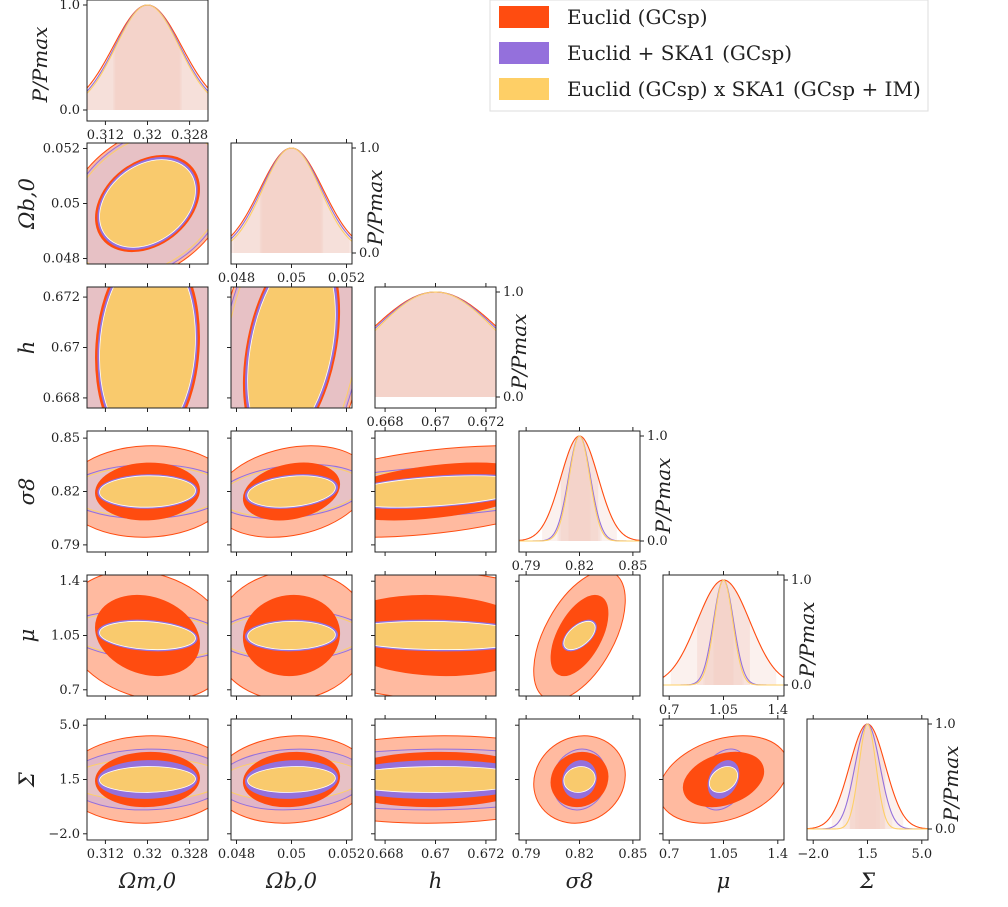 This screenshot has width=1008, height=907. I want to click on panel-sigma8-Sigma: 0.79 0.82 0.85, so click(579, 788).